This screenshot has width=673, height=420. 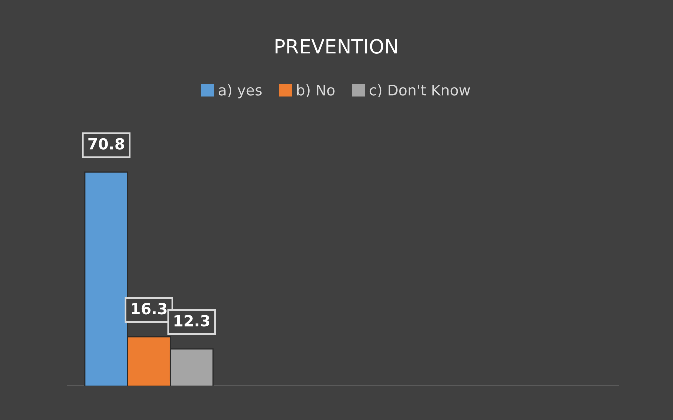 What do you see at coordinates (149, 309) in the screenshot?
I see `data-label: 16.3` at bounding box center [149, 309].